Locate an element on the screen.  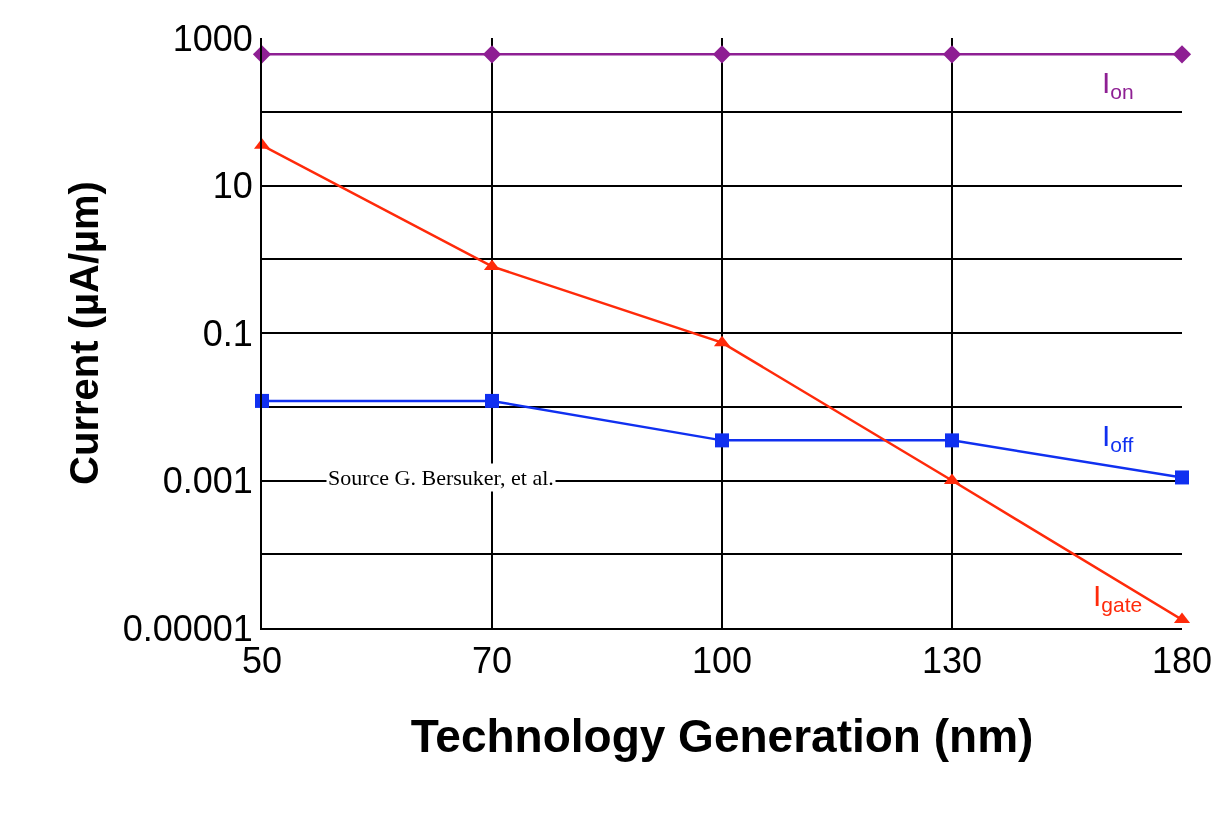
y-axis-title: Current (µA/µm) is located at coordinates (83, 333).